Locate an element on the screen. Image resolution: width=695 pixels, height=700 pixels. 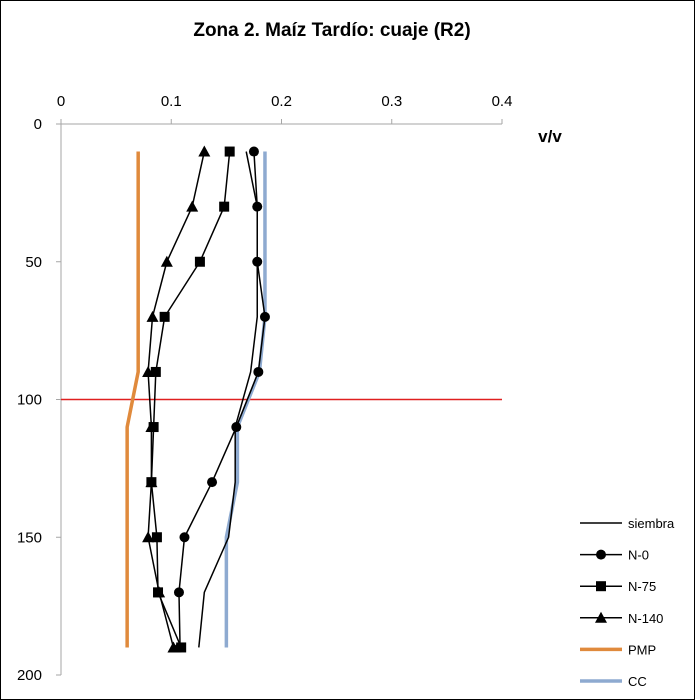
series-cc is located at coordinates (245, 399).